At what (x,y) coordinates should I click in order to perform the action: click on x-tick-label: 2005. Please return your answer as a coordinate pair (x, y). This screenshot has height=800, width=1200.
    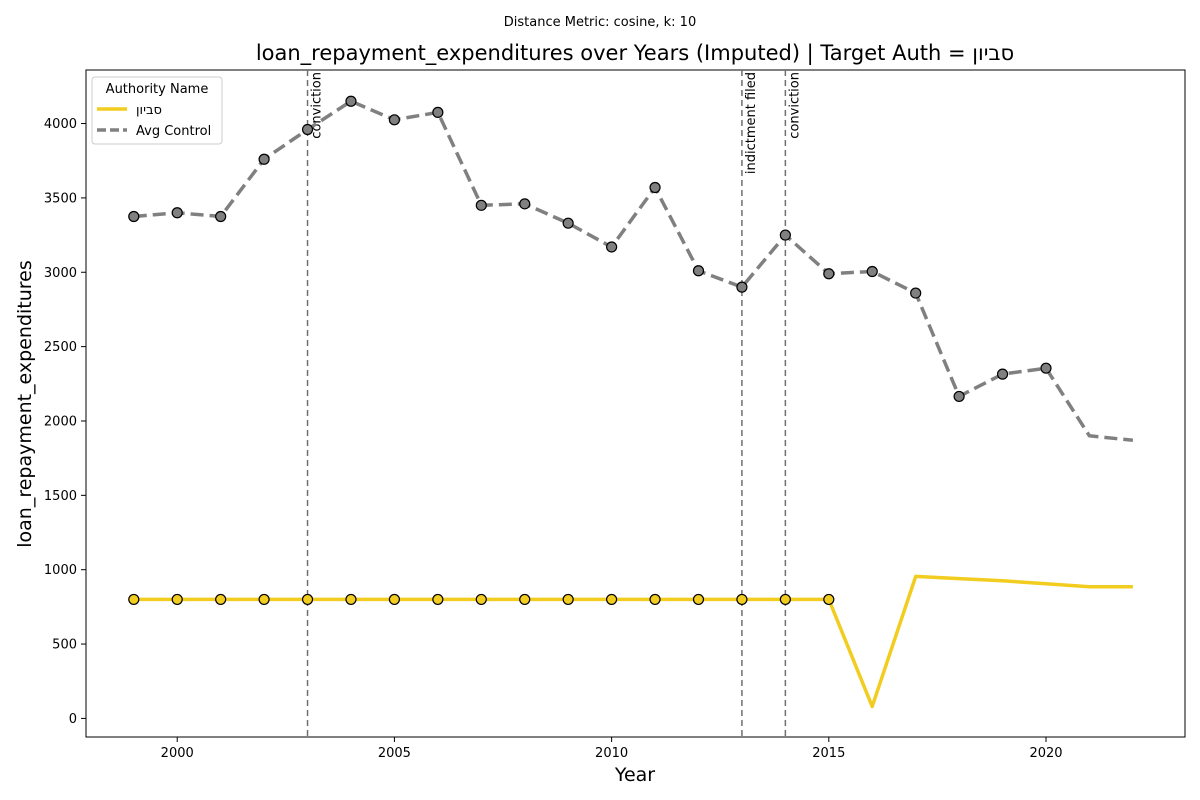
    Looking at the image, I should click on (394, 753).